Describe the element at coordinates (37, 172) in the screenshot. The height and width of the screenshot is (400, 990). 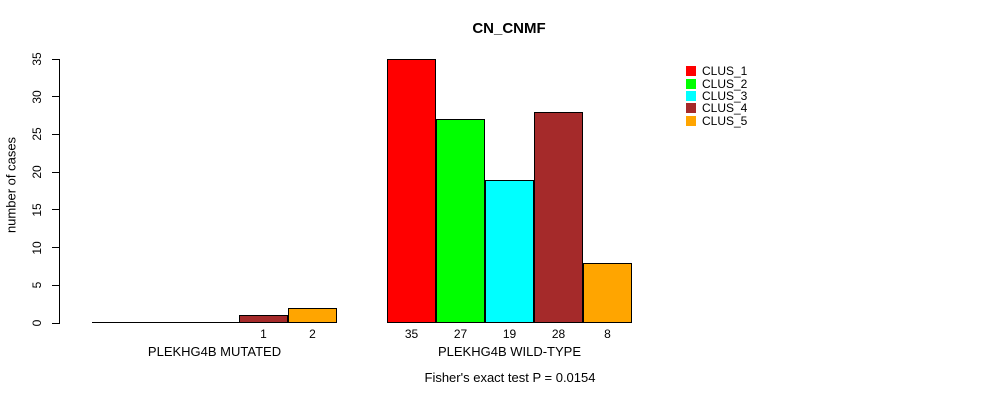
I see `y-tick-label: 20` at that location.